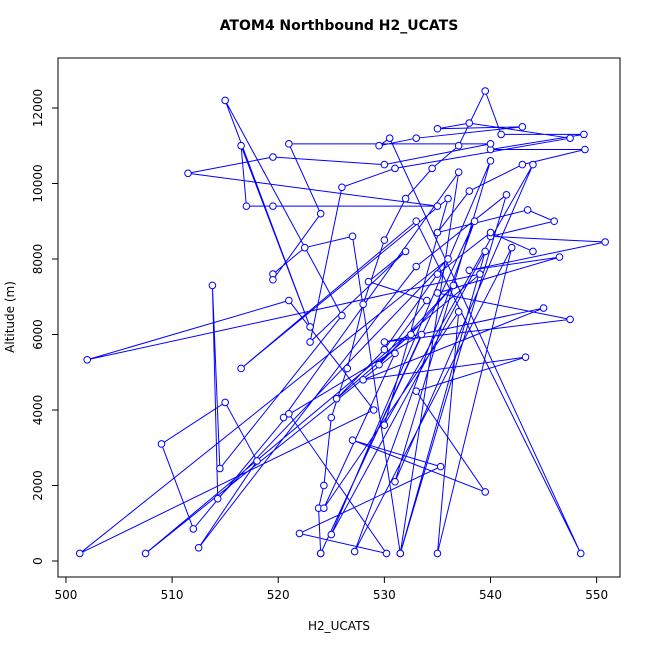 Image resolution: width=650 pixels, height=650 pixels. I want to click on y-tick-label: 6000, so click(38, 334).